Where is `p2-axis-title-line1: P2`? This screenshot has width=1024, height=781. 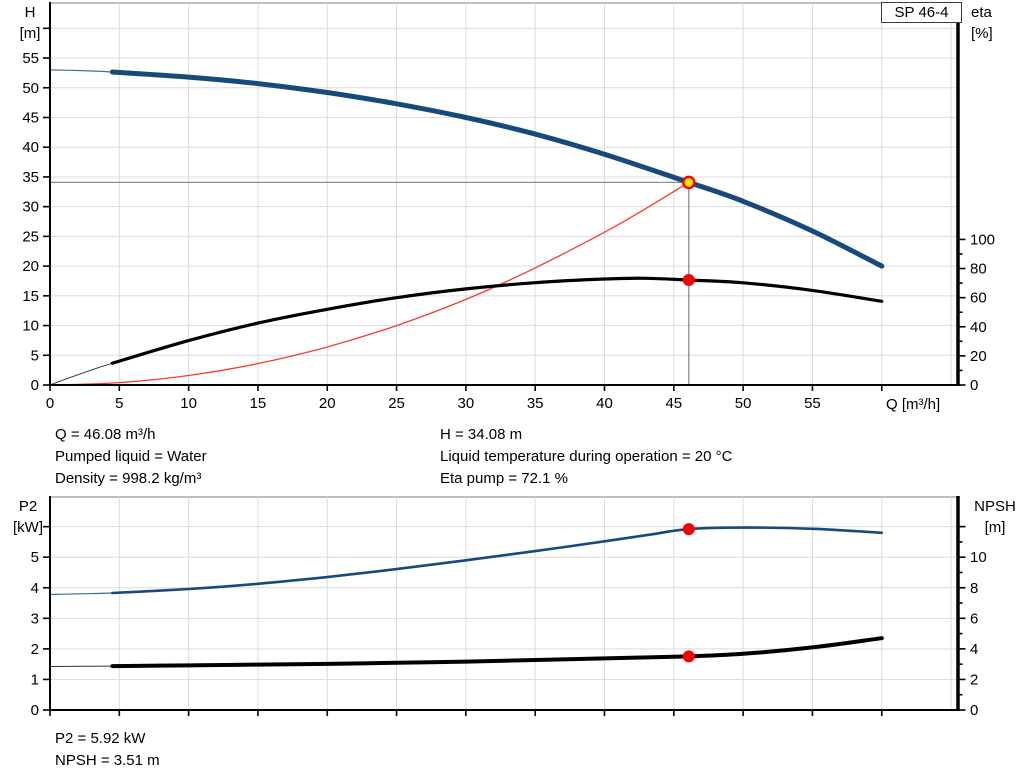
p2-axis-title-line1: P2 is located at coordinates (28, 506).